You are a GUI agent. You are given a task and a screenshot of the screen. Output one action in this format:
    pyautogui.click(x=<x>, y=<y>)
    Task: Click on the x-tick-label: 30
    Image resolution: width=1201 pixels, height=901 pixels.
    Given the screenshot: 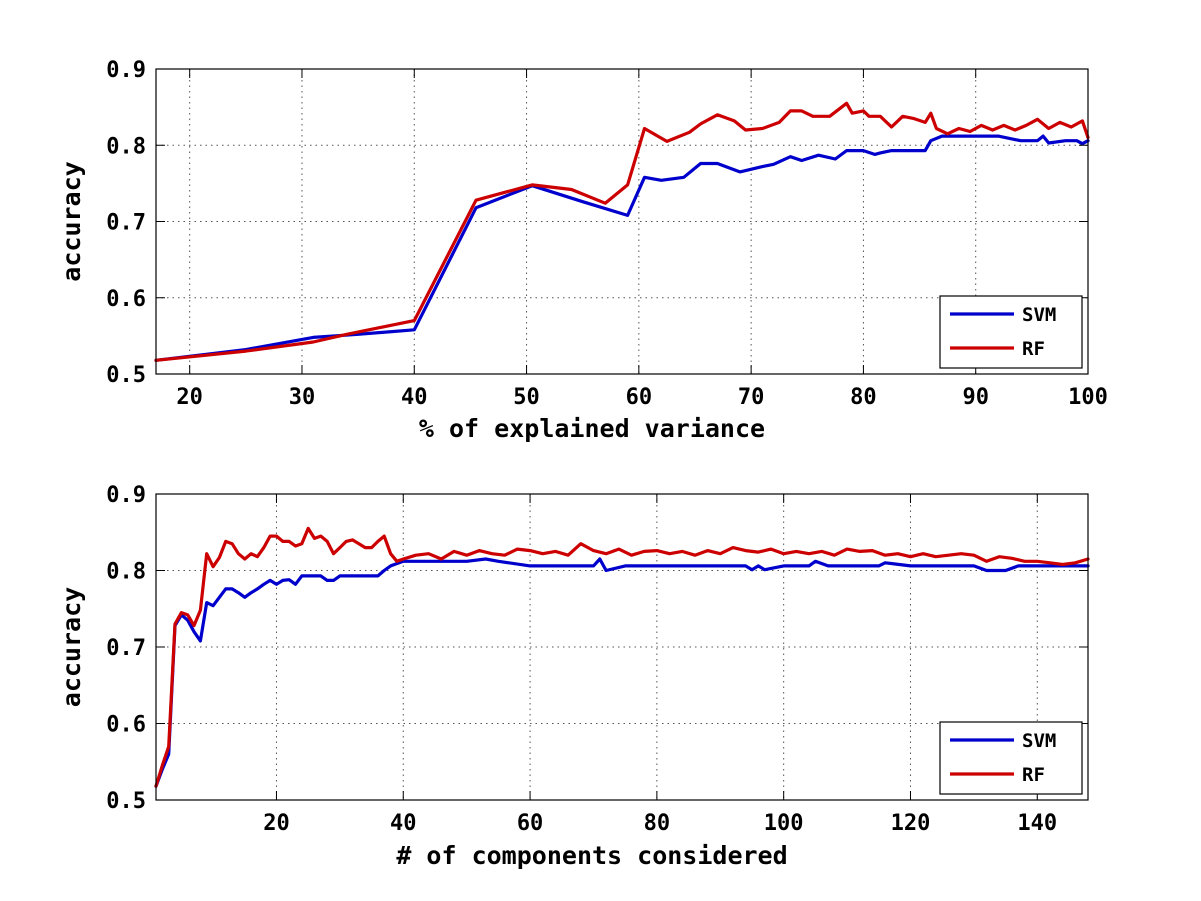 What is the action you would take?
    pyautogui.click(x=302, y=397)
    